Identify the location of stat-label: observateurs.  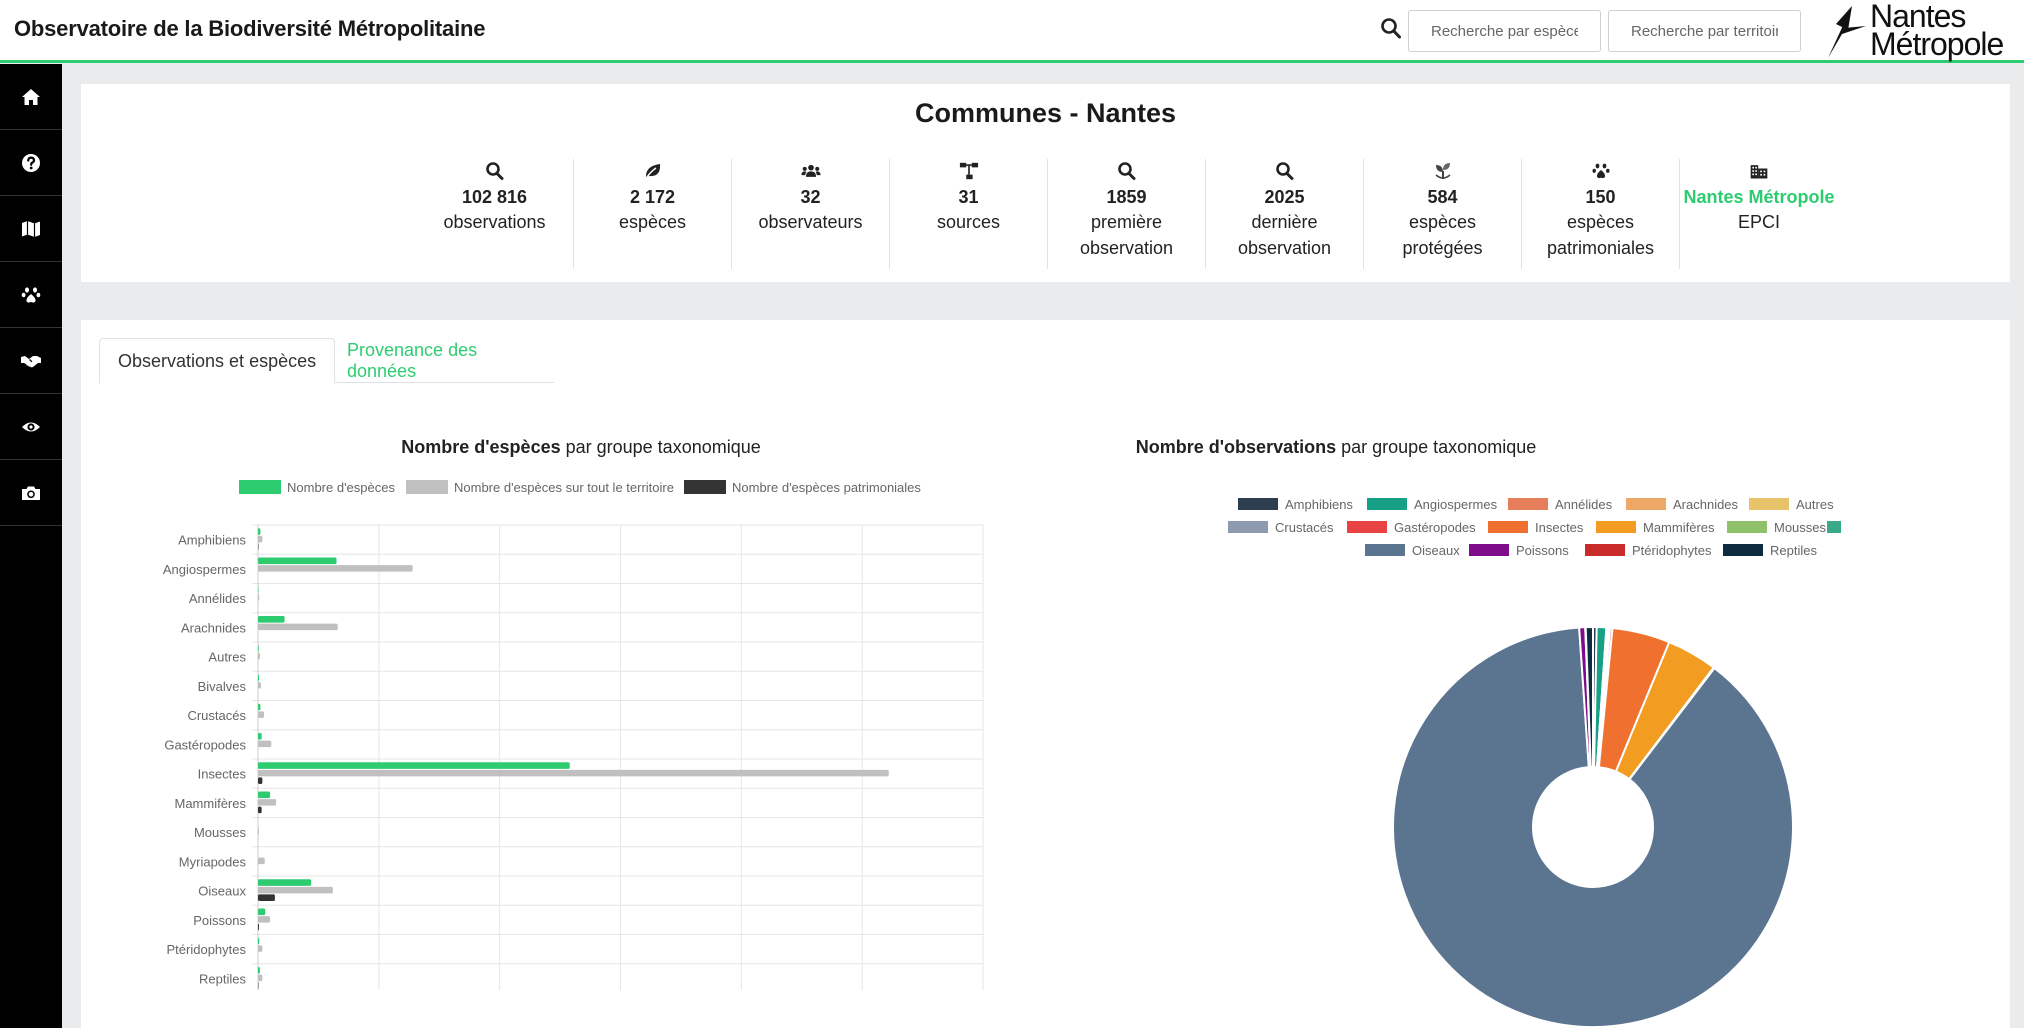
(810, 222).